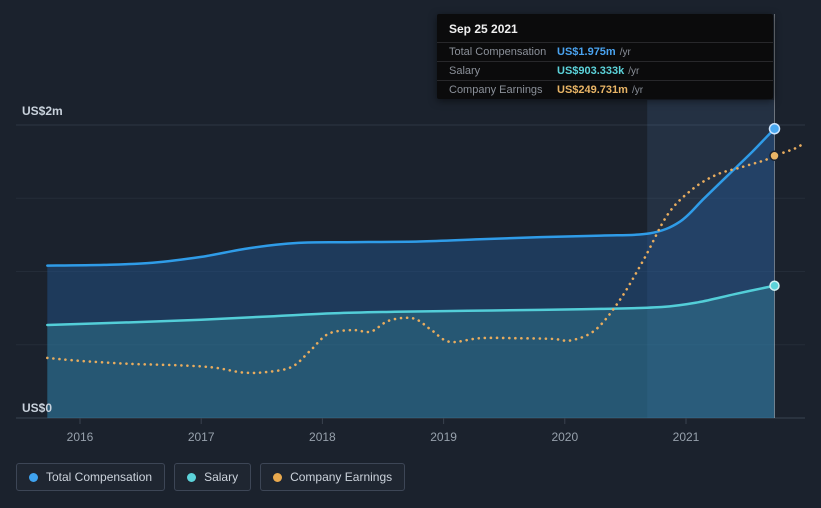 This screenshot has width=821, height=508. What do you see at coordinates (586, 52) in the screenshot?
I see `tooltip-row-value: US$1.975m` at bounding box center [586, 52].